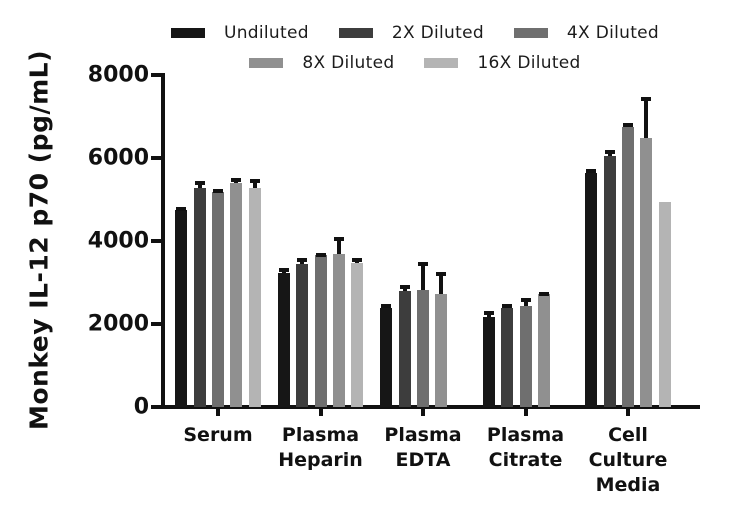 The image size is (750, 525). What do you see at coordinates (404, 348) in the screenshot?
I see `bar-plasma-edta-2x-diluted` at bounding box center [404, 348].